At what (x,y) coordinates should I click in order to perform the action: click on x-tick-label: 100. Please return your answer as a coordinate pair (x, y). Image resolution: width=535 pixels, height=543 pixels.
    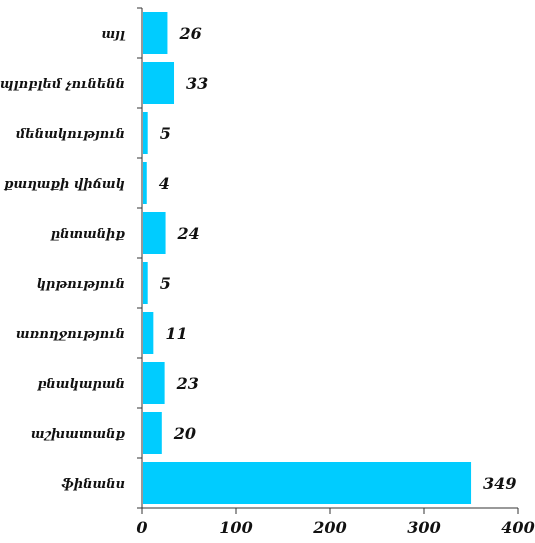
    Looking at the image, I should click on (235, 527).